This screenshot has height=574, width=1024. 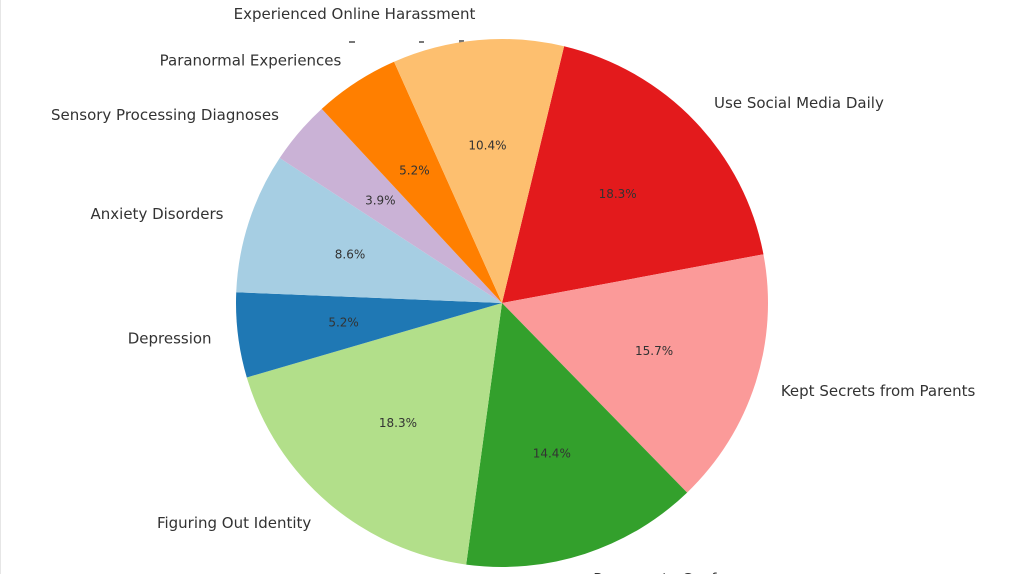 What do you see at coordinates (350, 255) in the screenshot?
I see `slice-percent-label: 8.6%` at bounding box center [350, 255].